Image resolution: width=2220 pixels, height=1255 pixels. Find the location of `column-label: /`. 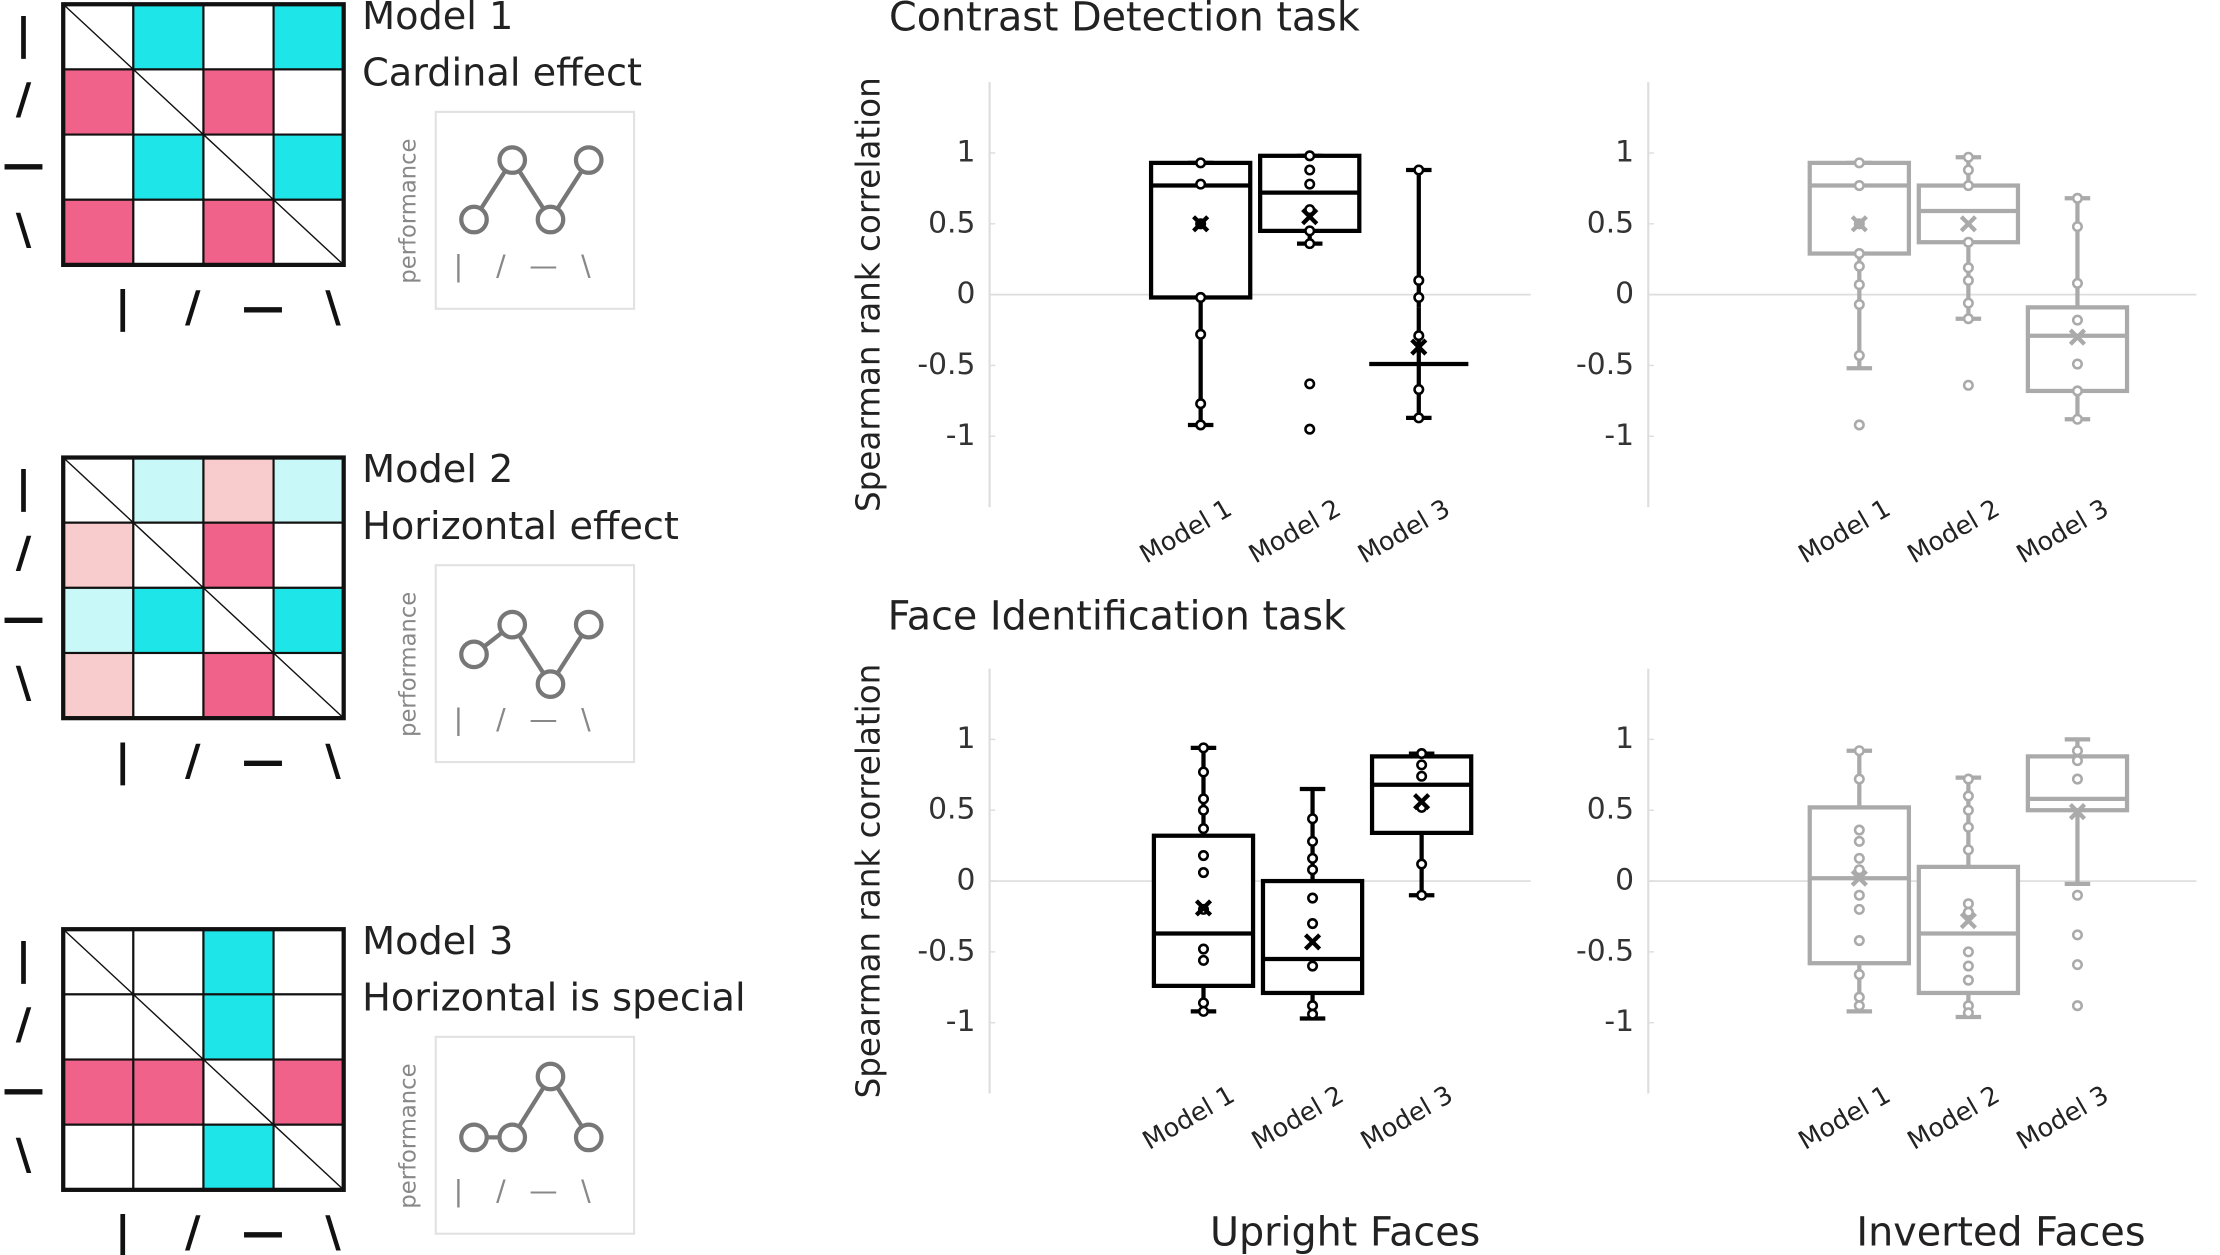

column-label: / is located at coordinates (193, 761).